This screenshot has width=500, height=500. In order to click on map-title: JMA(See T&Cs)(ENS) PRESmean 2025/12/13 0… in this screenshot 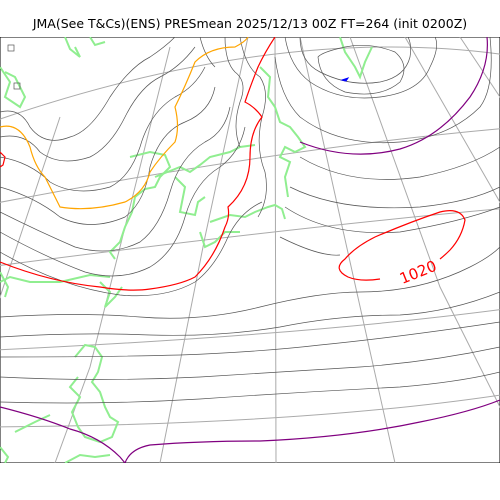, I will do `click(250, 23)`.